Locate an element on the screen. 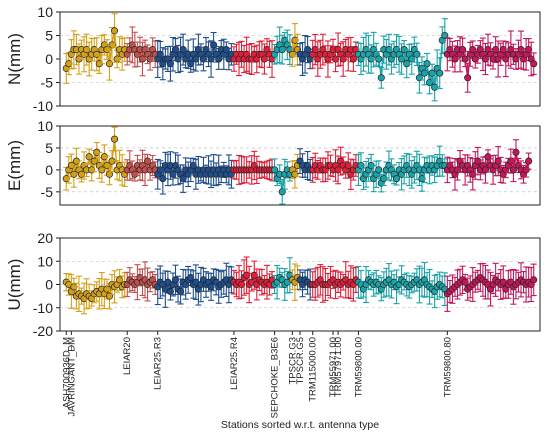 The height and width of the screenshot is (441, 550). x-tick-label: TRM59800.80 is located at coordinates (447, 367).